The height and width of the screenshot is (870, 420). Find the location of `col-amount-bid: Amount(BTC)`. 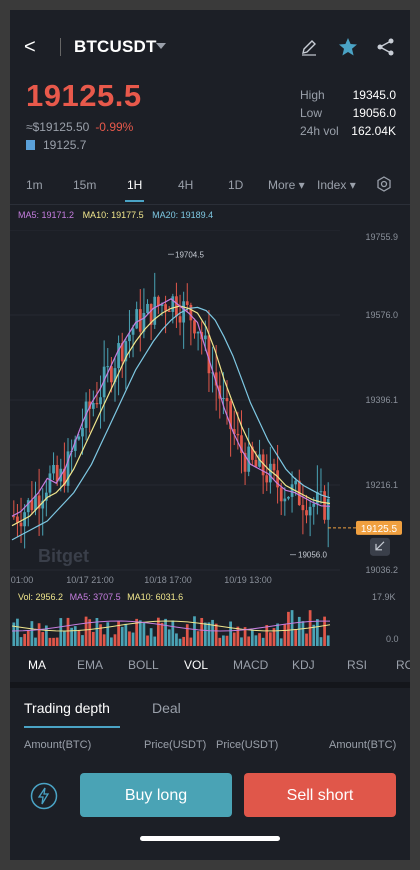

col-amount-bid: Amount(BTC) is located at coordinates (57, 745).